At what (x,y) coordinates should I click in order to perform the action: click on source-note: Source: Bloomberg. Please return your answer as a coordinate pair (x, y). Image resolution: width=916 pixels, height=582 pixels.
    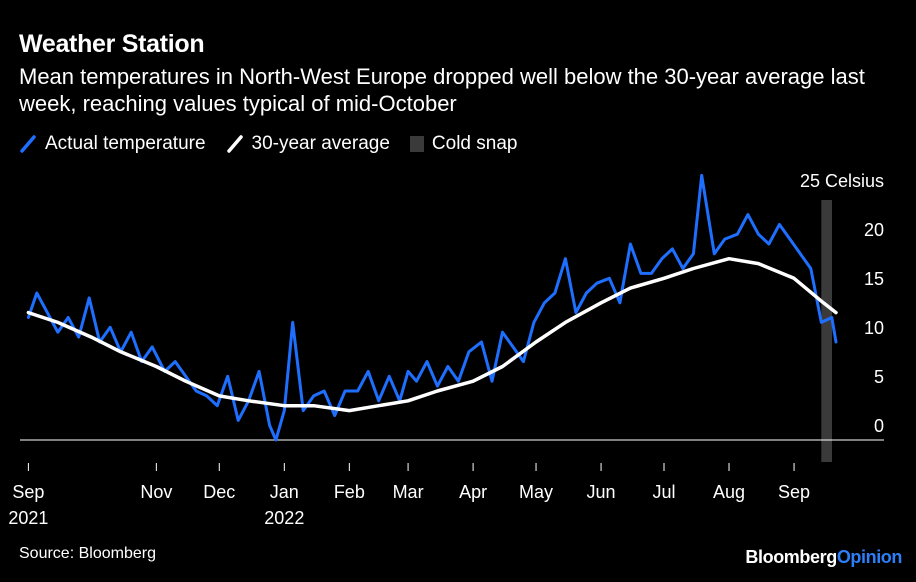
    Looking at the image, I should click on (87, 553).